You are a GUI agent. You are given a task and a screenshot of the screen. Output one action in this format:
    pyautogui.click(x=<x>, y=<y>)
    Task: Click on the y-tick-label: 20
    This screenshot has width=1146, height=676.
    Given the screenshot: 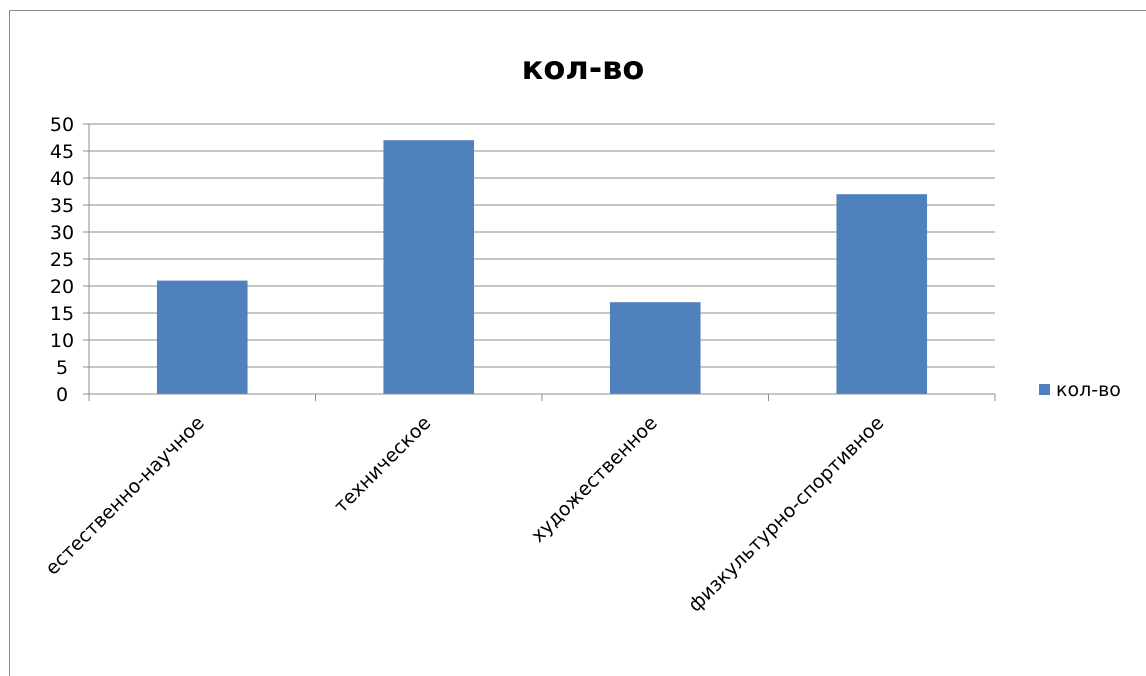 What is the action you would take?
    pyautogui.click(x=62, y=287)
    